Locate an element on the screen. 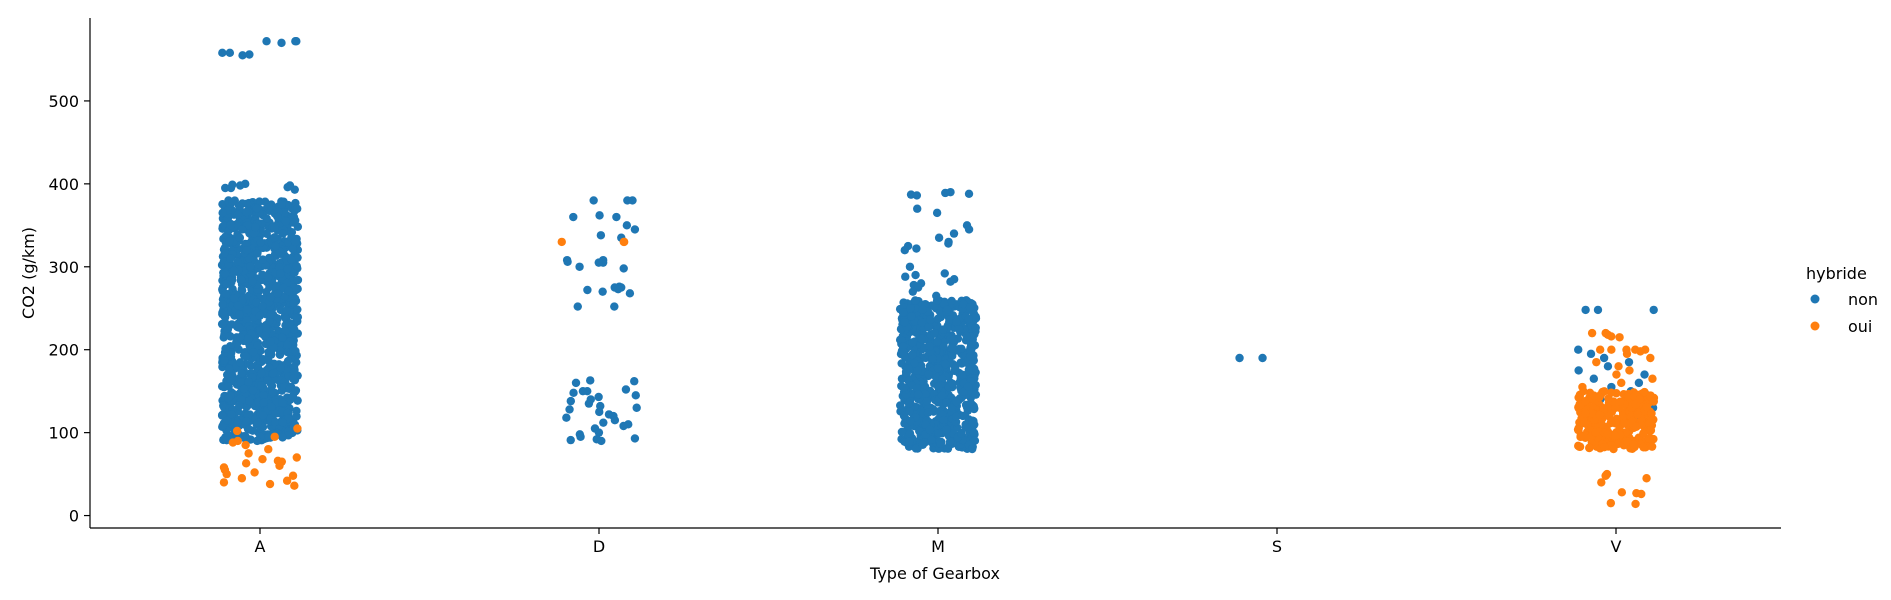  y-tick-label: 500 is located at coordinates (63, 101).